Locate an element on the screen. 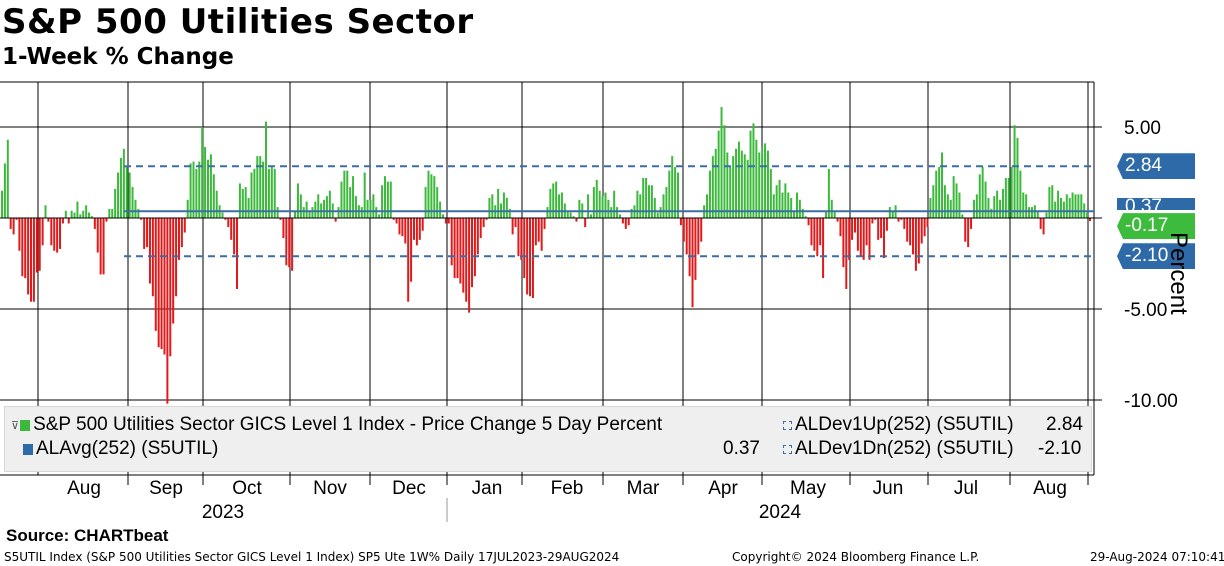  x-month-label: Jul is located at coordinates (966, 488).